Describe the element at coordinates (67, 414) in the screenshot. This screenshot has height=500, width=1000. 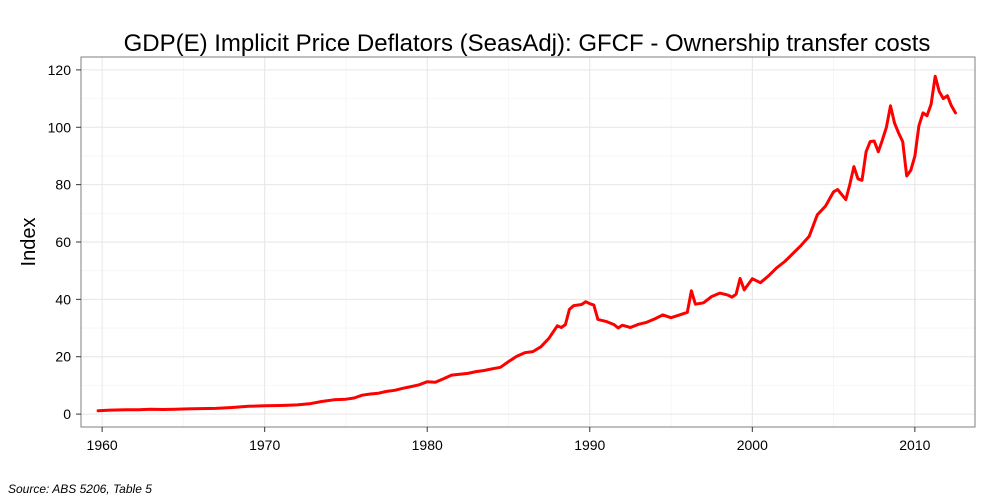
I see `y-tick-label: 0` at that location.